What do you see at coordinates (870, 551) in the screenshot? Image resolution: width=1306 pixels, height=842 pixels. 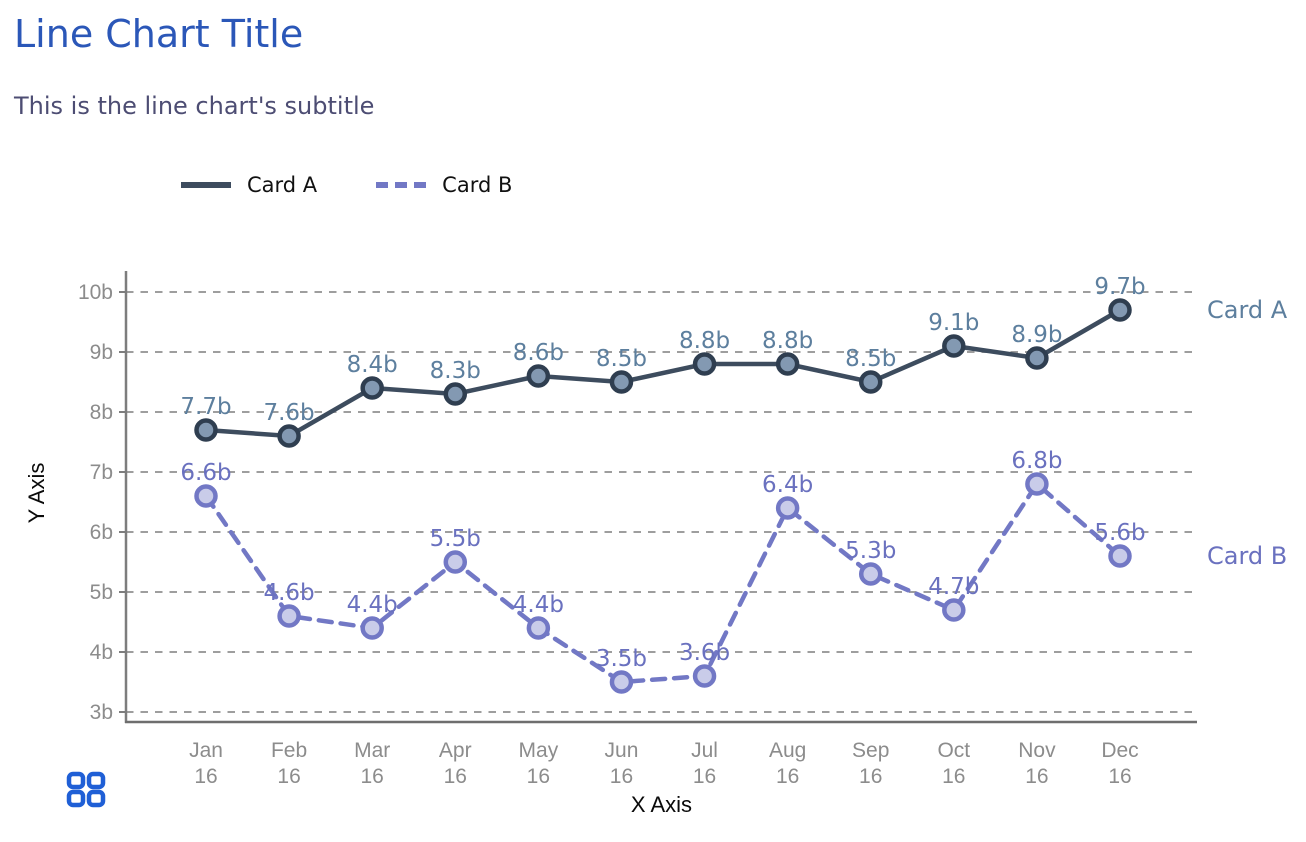 I see `card-b-point-label: 5.3b` at bounding box center [870, 551].